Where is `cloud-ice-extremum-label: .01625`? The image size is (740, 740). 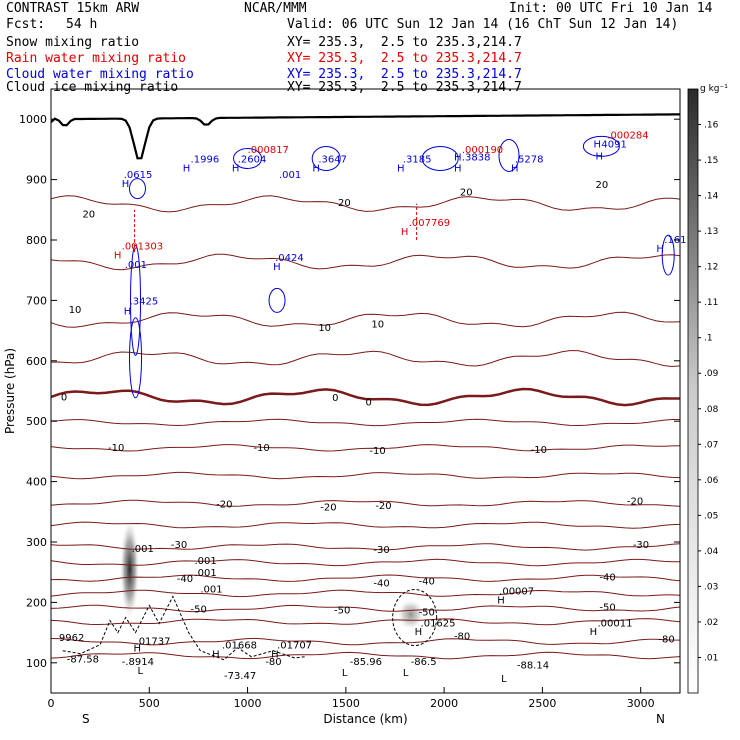 cloud-ice-extremum-label: .01625 is located at coordinates (438, 623).